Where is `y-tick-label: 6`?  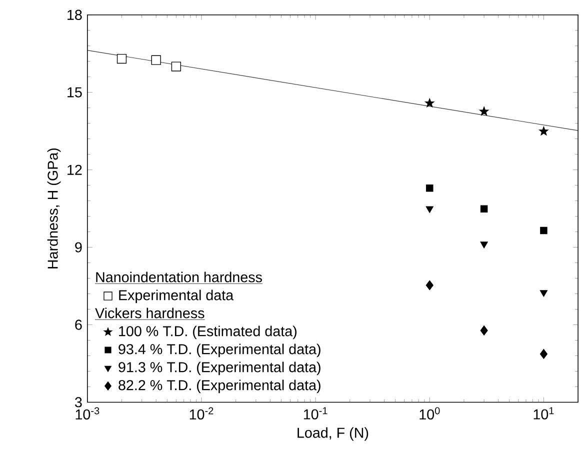 y-tick-label: 6 is located at coordinates (78, 325).